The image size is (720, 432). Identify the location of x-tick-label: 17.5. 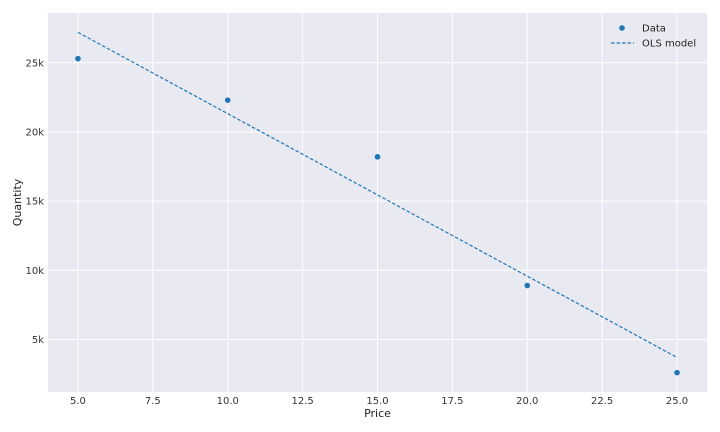
(452, 401).